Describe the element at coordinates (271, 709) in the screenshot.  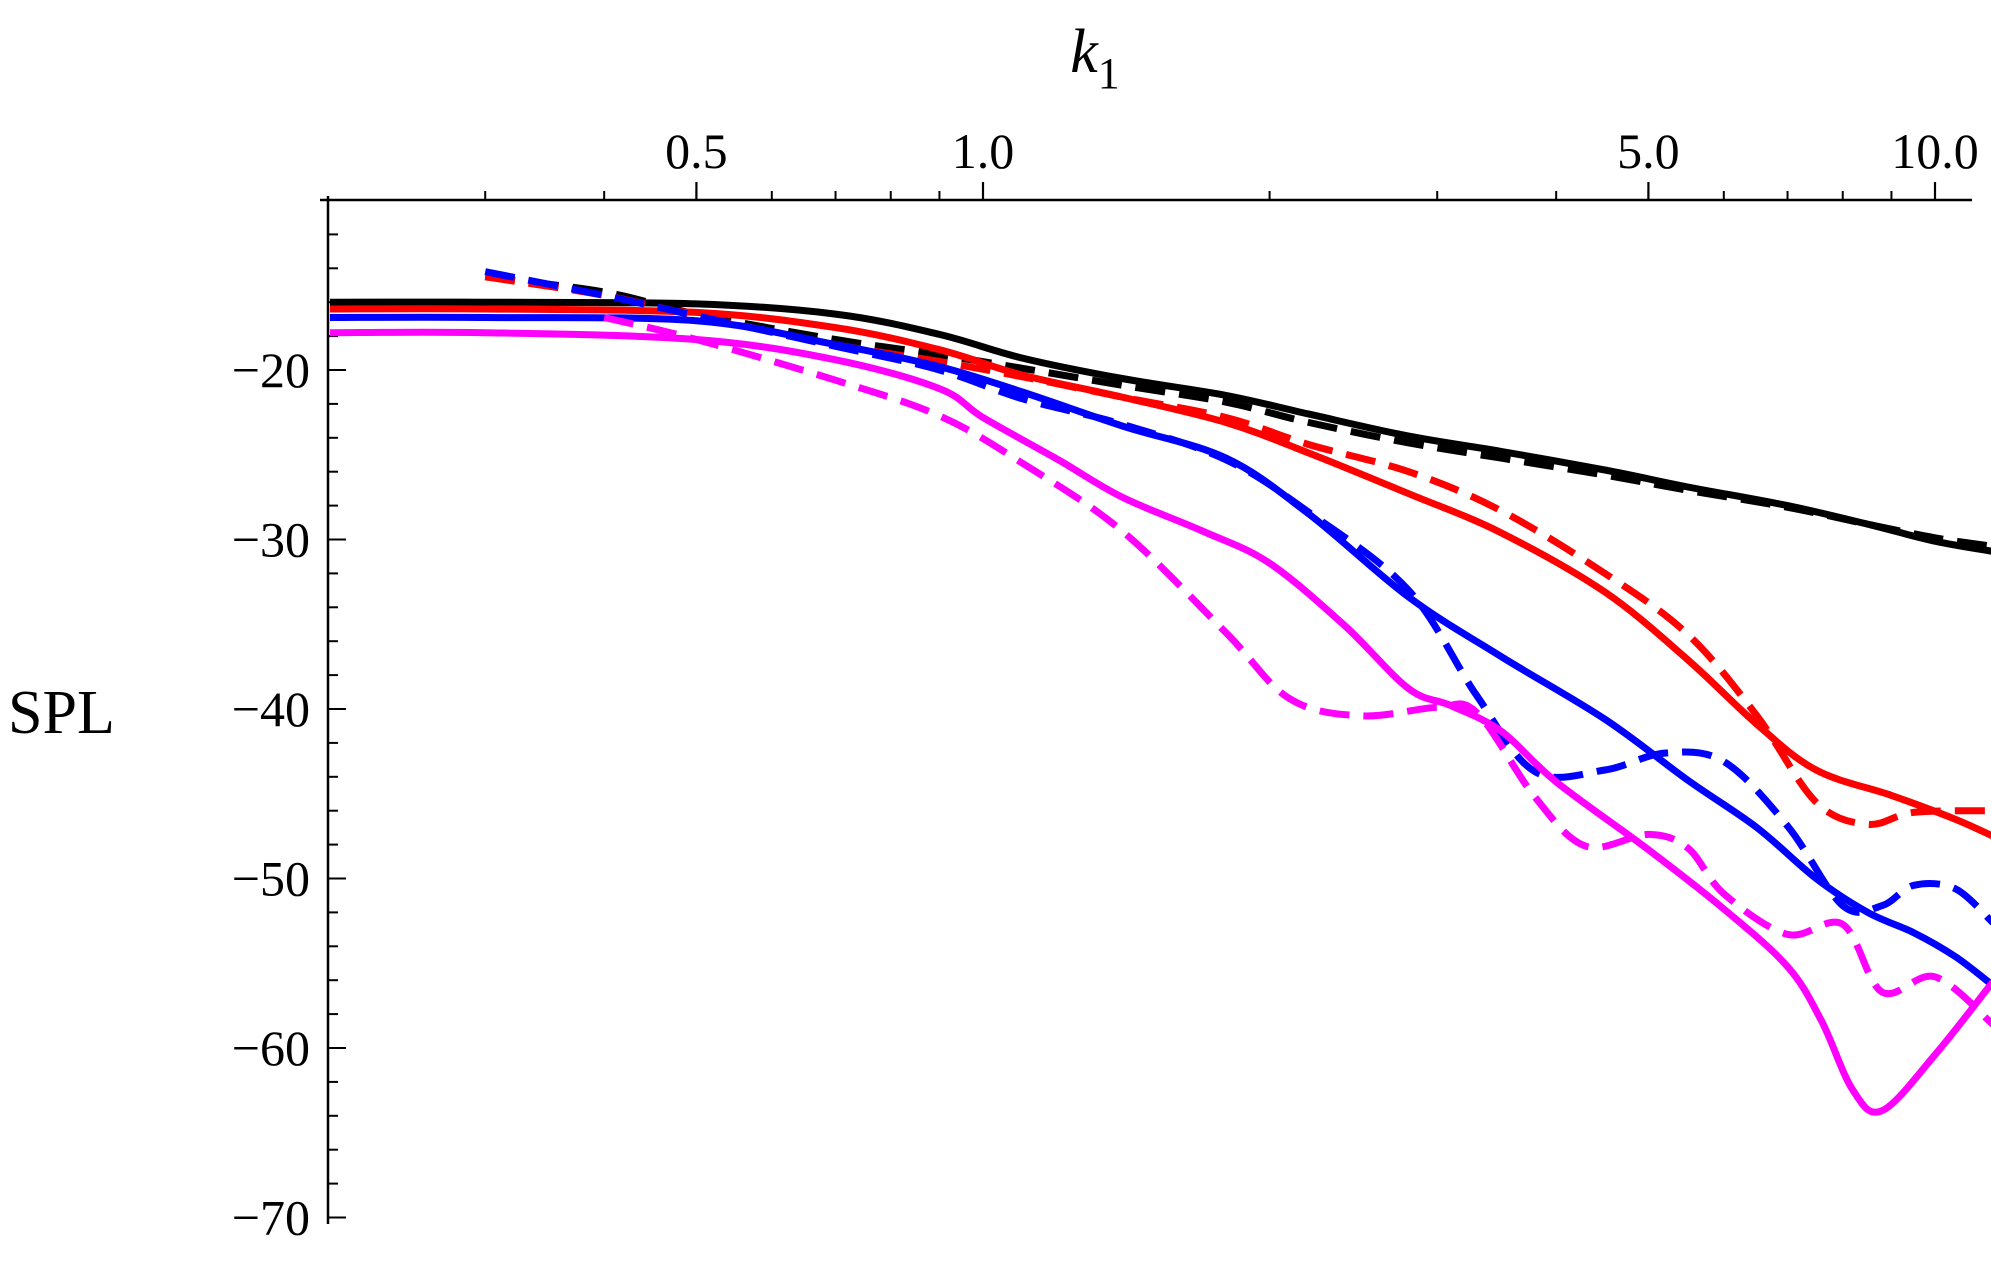
I see `y-tick-label: −40` at that location.